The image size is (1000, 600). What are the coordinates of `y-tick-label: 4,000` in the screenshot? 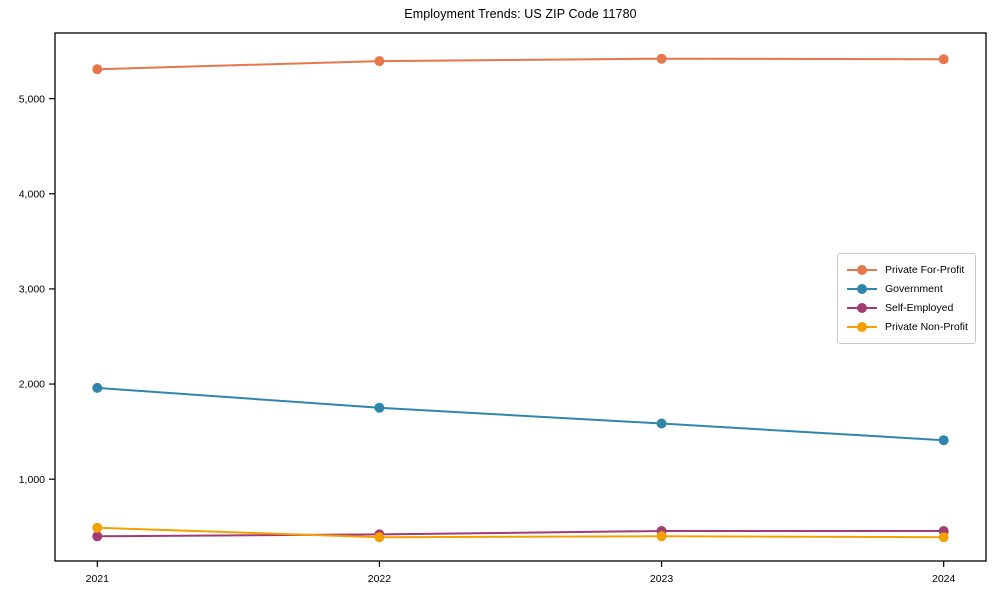 It's located at (32, 194).